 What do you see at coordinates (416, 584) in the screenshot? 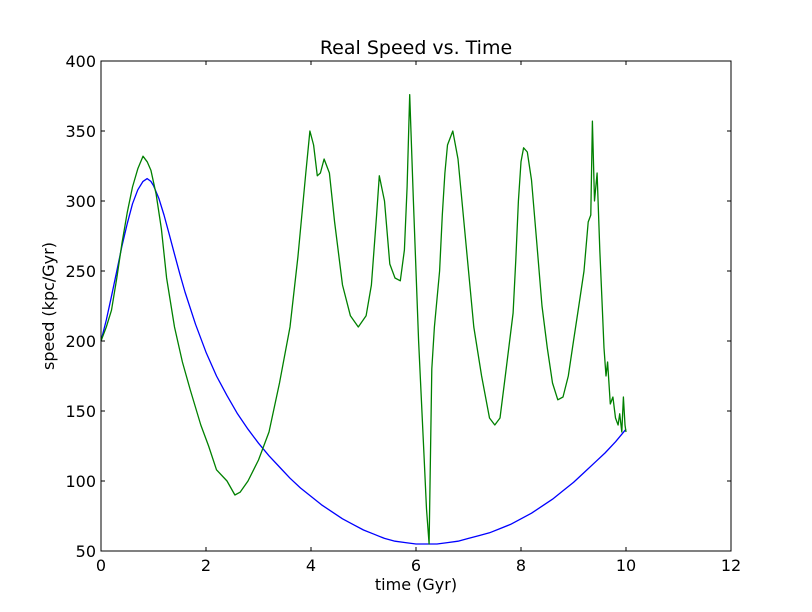
I see `x-axis-label: time (Gyr)` at bounding box center [416, 584].